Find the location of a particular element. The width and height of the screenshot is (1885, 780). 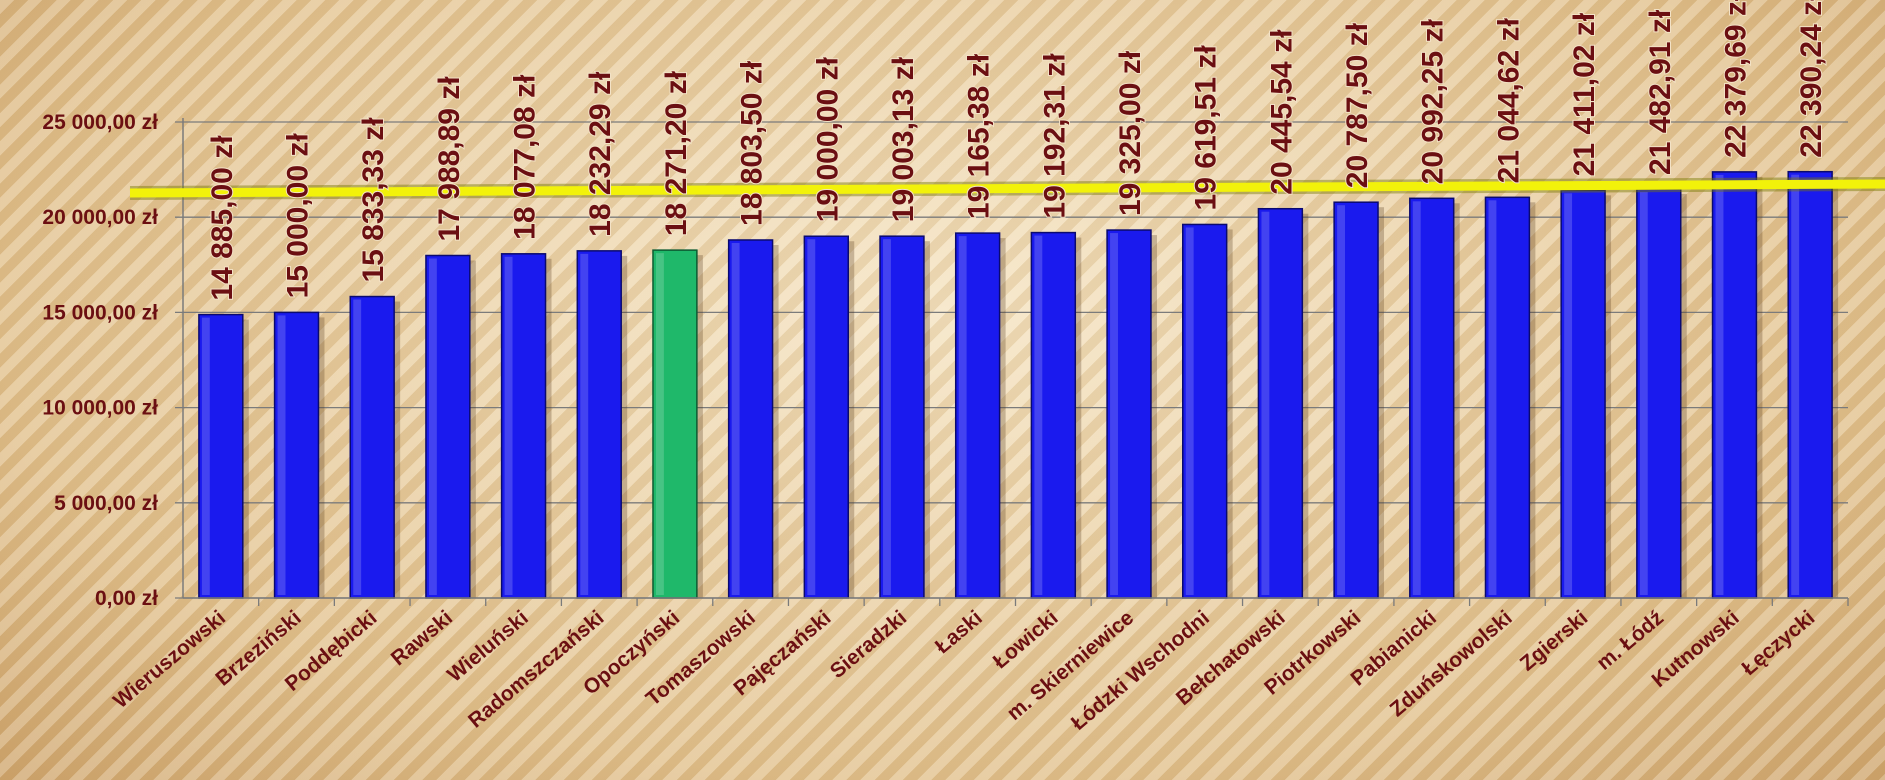

x-category-label: m. Łódź is located at coordinates (1630, 640).